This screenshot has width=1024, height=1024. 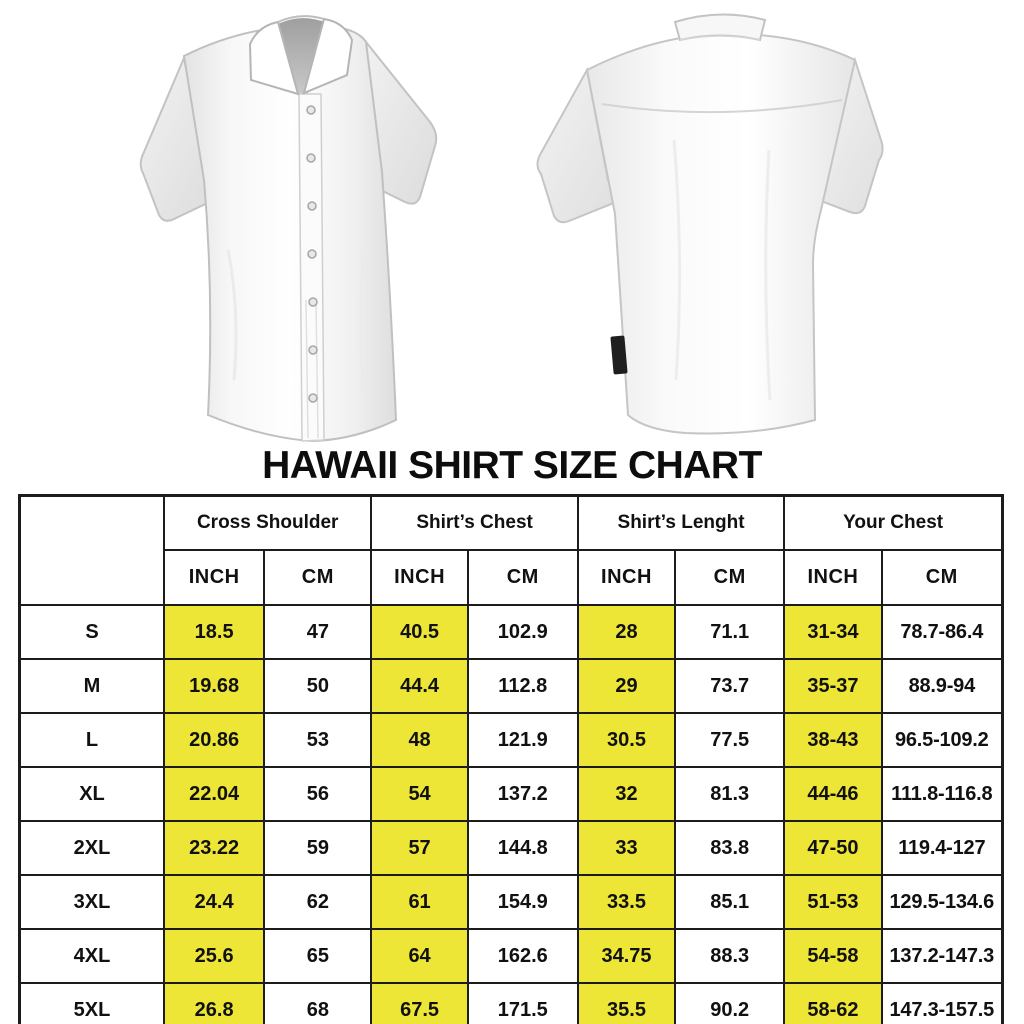 What do you see at coordinates (91, 686) in the screenshot?
I see `size-label: M` at bounding box center [91, 686].